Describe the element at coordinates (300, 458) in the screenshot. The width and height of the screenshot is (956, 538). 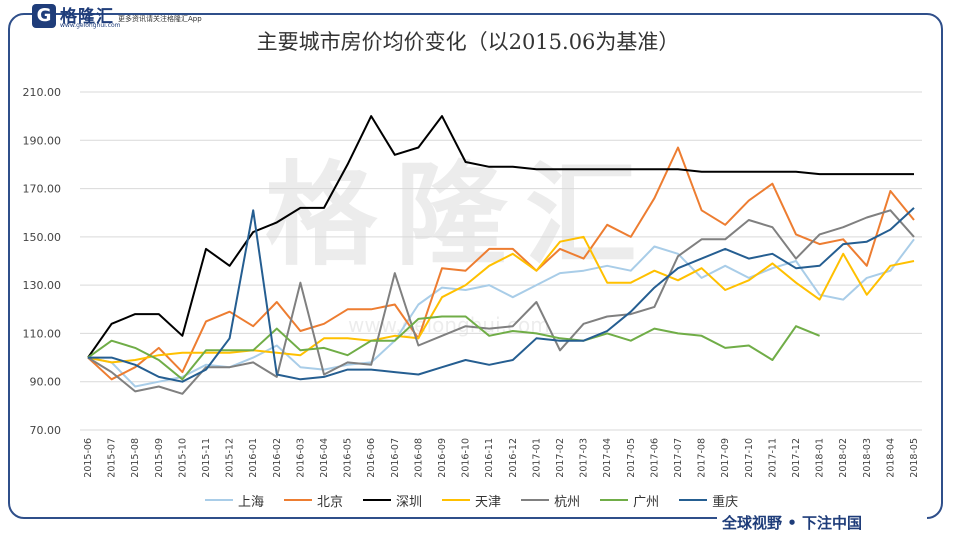
I see `x-tick-label: 2016-03` at that location.